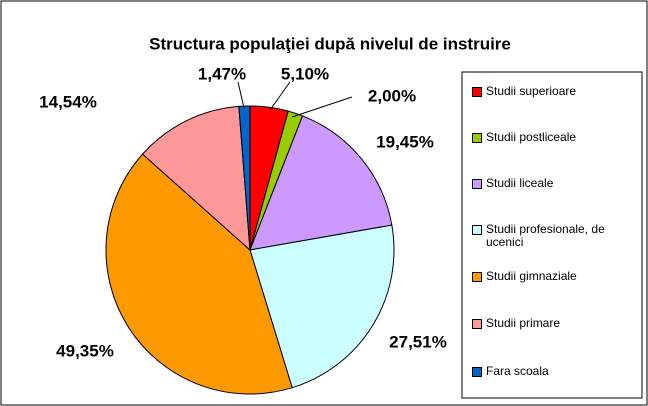  Describe the element at coordinates (520, 183) in the screenshot. I see `legend-label: Studii liceale` at that location.